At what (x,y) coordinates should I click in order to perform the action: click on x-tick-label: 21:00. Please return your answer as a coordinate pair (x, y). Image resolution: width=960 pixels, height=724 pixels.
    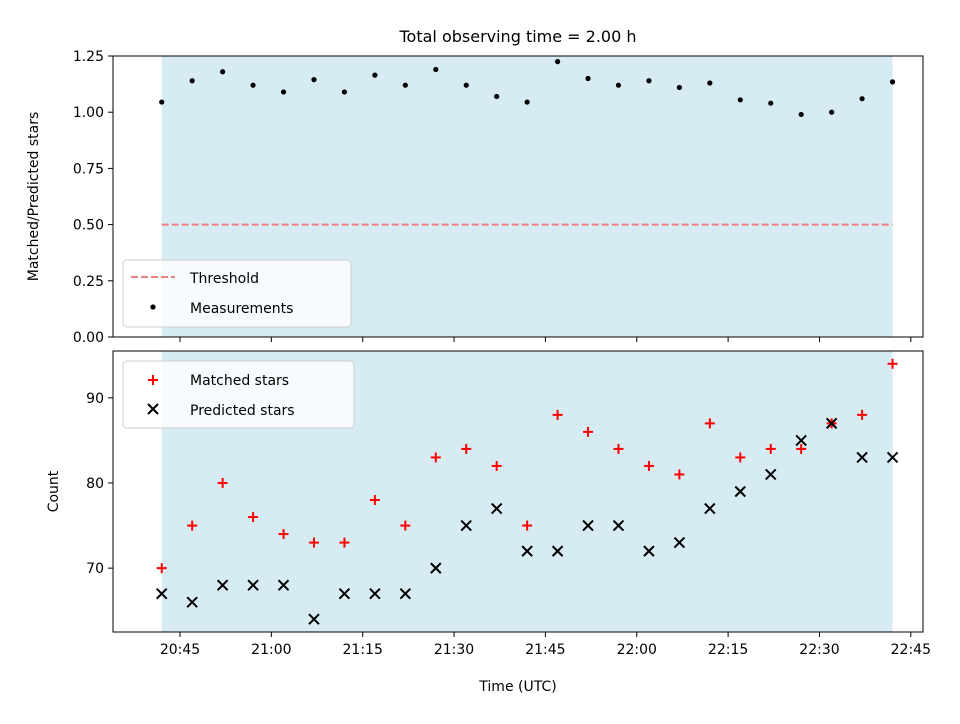
    Looking at the image, I should click on (271, 650).